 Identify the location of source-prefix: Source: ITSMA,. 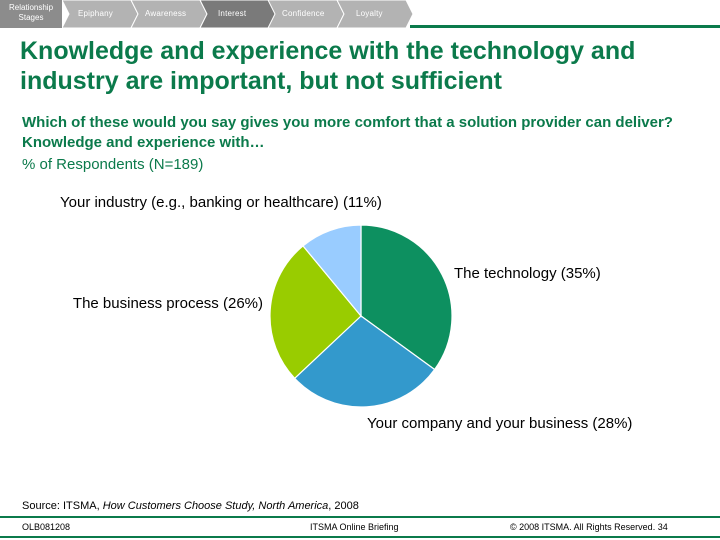
(62, 506).